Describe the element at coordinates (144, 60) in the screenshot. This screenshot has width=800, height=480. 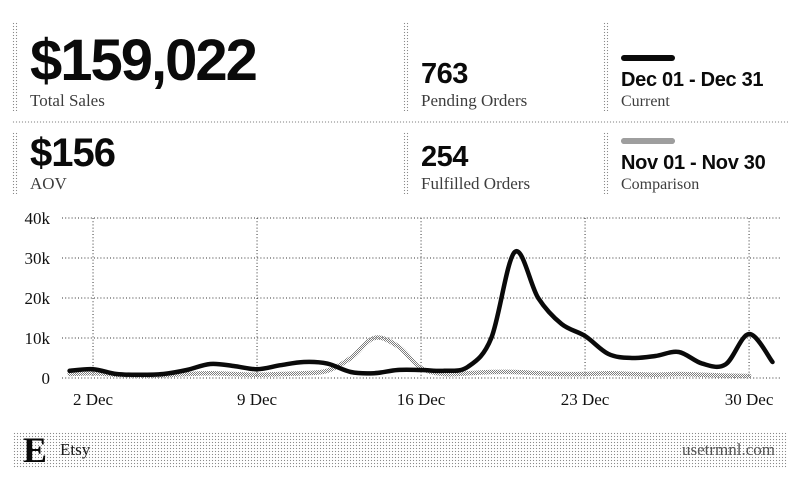
I see `total-sales-value: $159,022` at that location.